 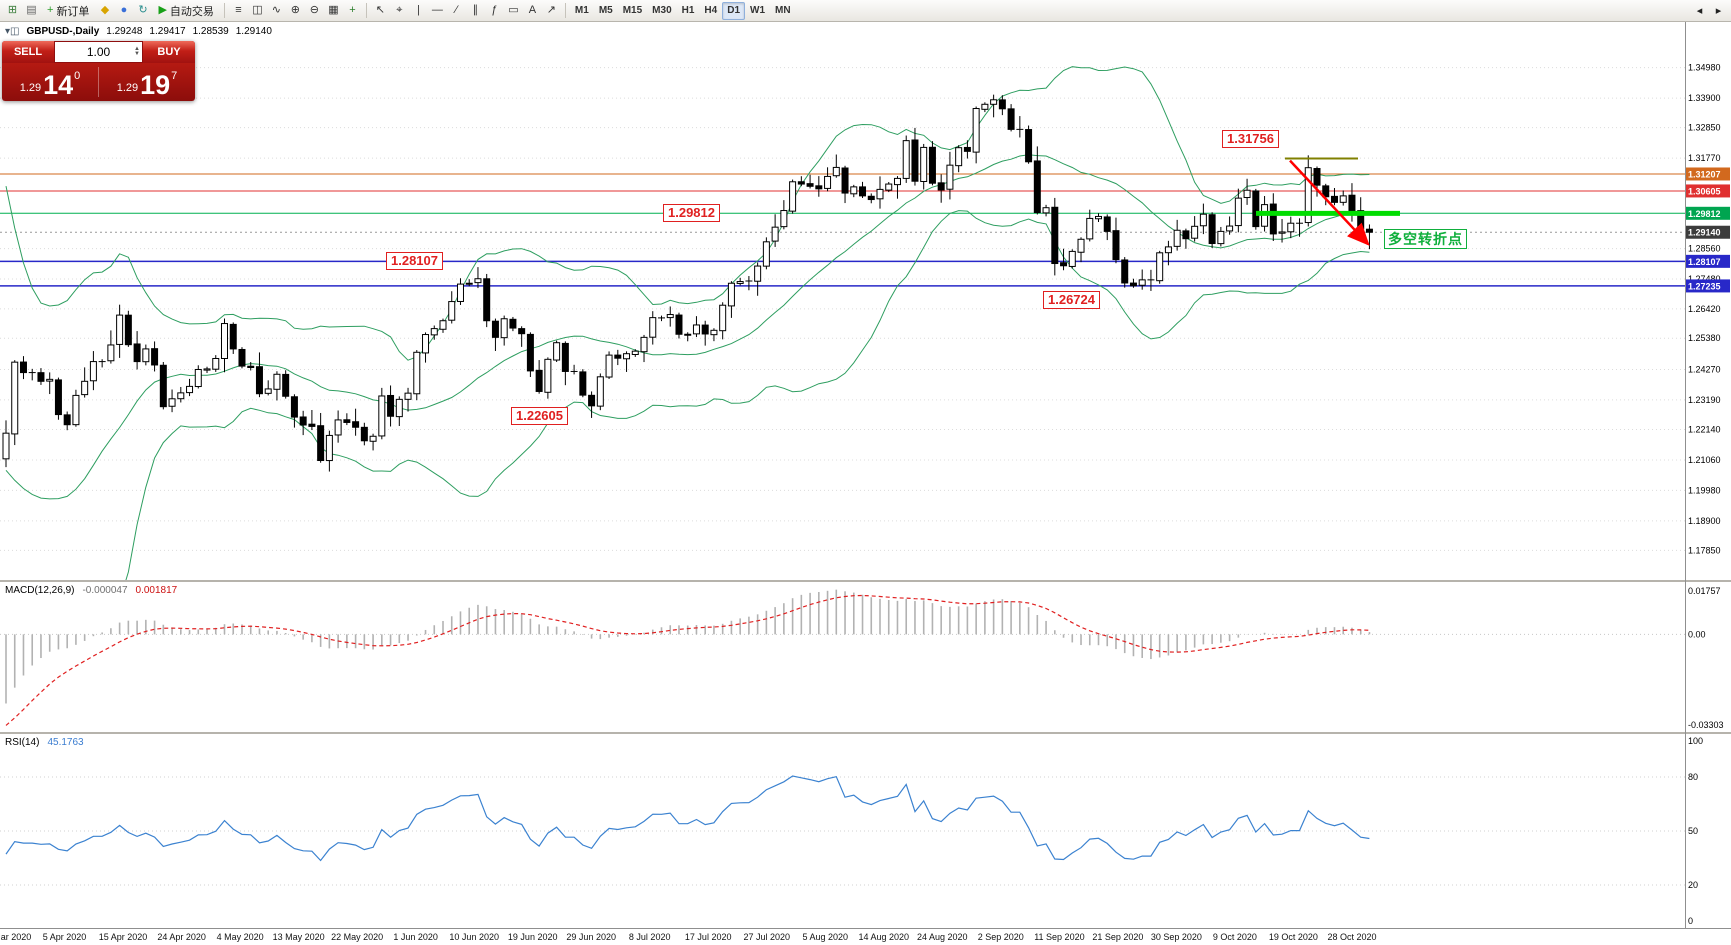 What do you see at coordinates (942, 937) in the screenshot?
I see `svg-text: 24 Aug 2020` at bounding box center [942, 937].